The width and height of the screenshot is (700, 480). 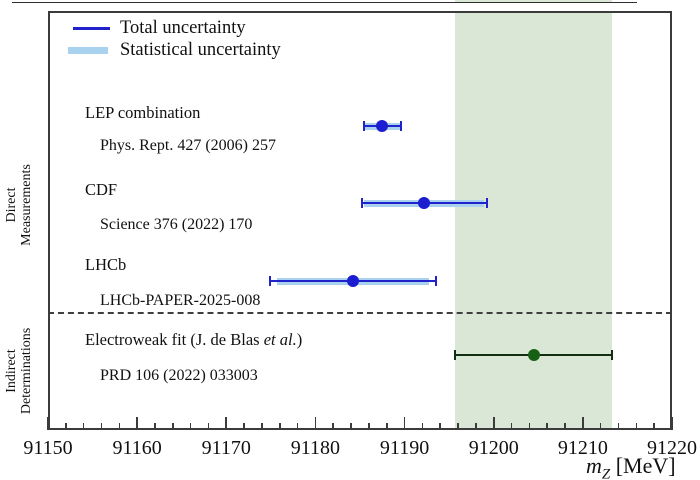 I want to click on section-label-indirect: Indirect Determinations, so click(x=19, y=371).